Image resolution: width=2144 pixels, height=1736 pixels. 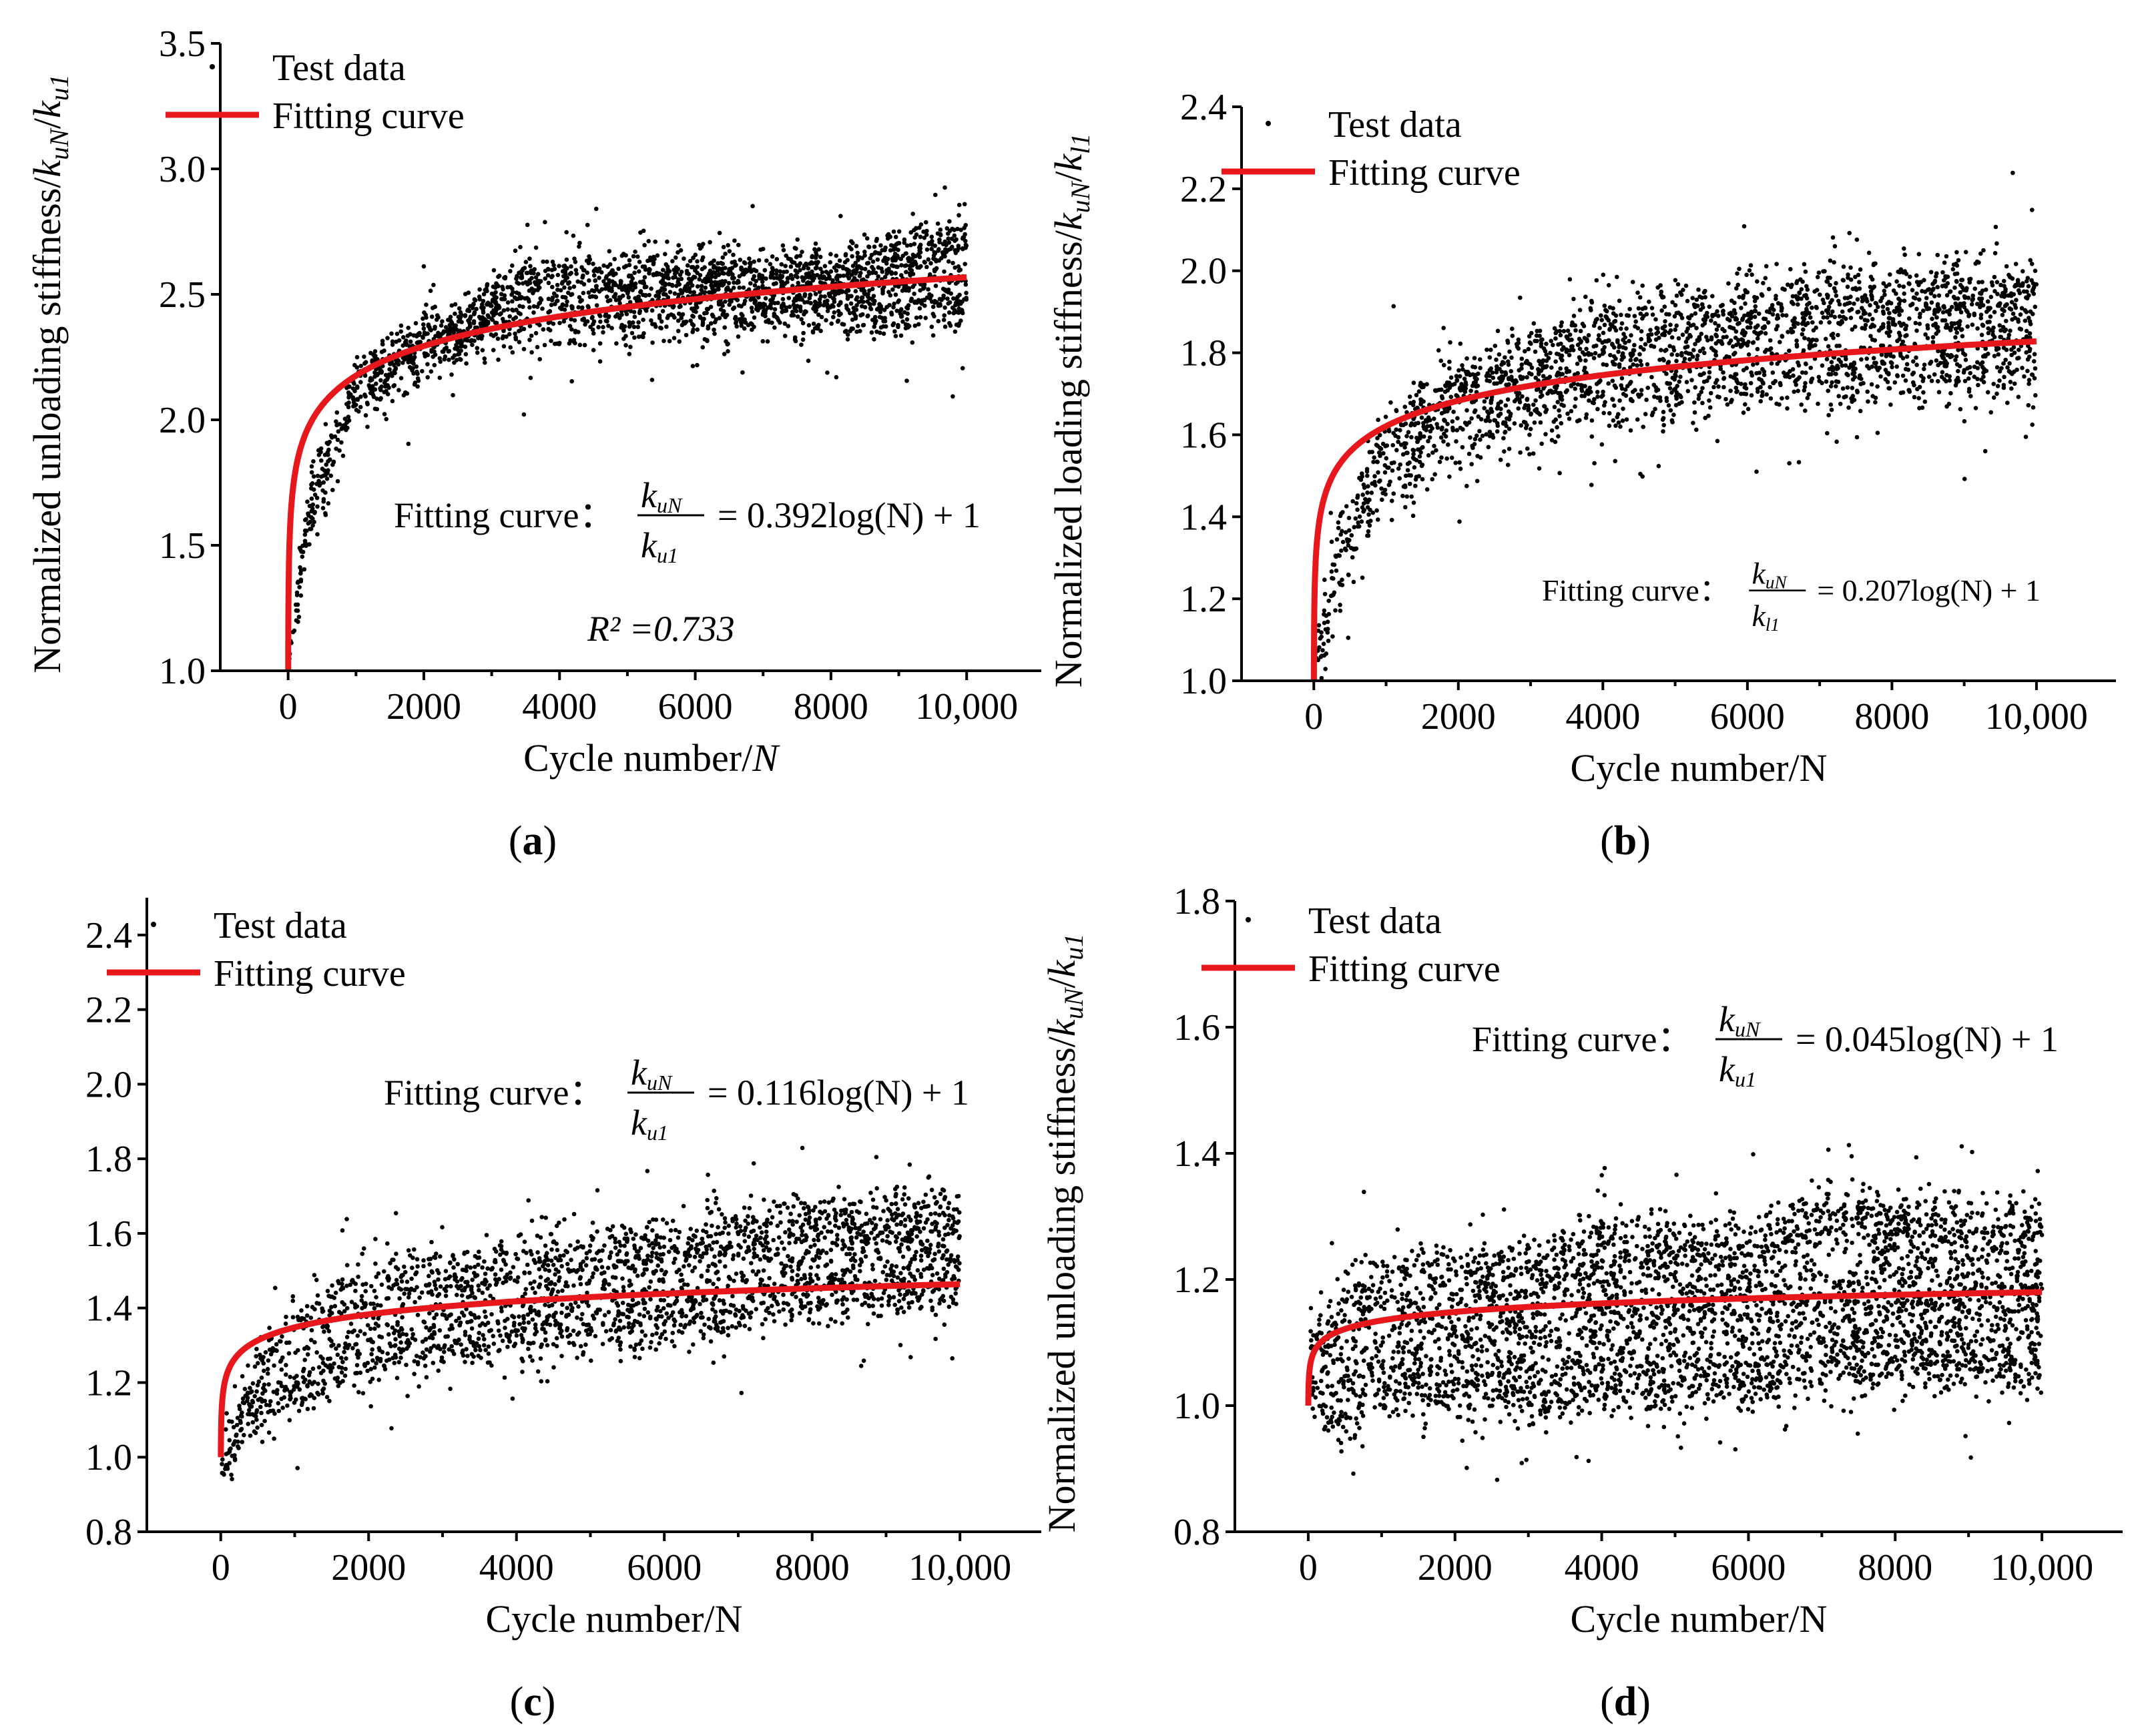 I want to click on panel-label: (a), so click(x=533, y=841).